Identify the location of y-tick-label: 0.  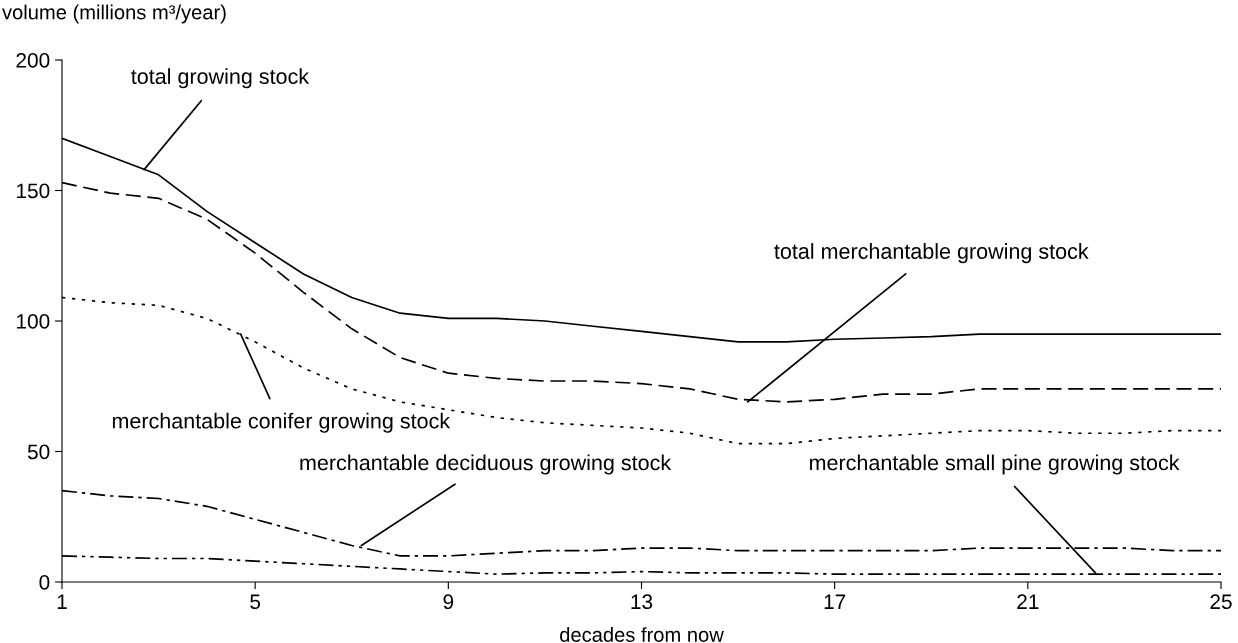
(44, 582).